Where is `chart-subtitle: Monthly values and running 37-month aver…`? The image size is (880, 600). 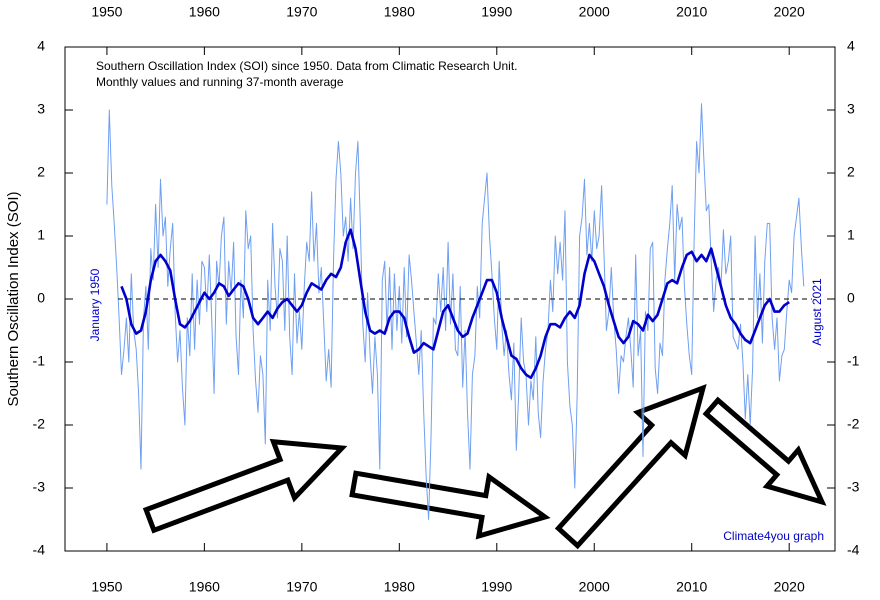
chart-subtitle: Monthly values and running 37-month aver… is located at coordinates (220, 82).